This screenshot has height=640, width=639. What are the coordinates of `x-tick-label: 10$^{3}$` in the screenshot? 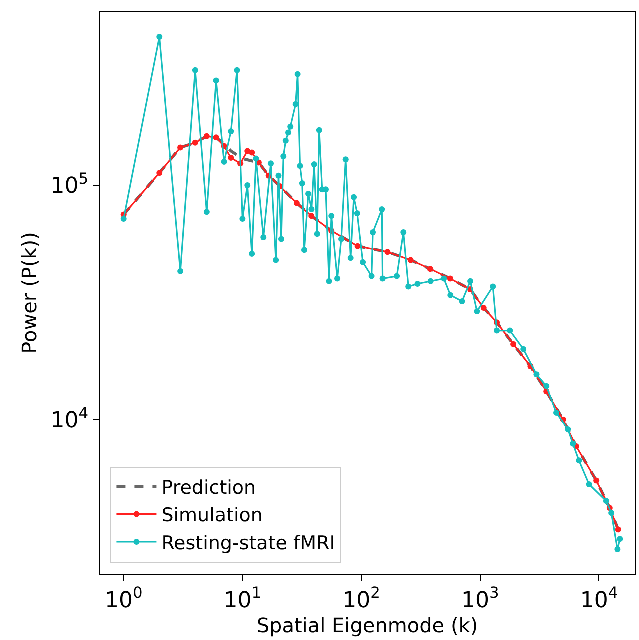 It's located at (480, 599).